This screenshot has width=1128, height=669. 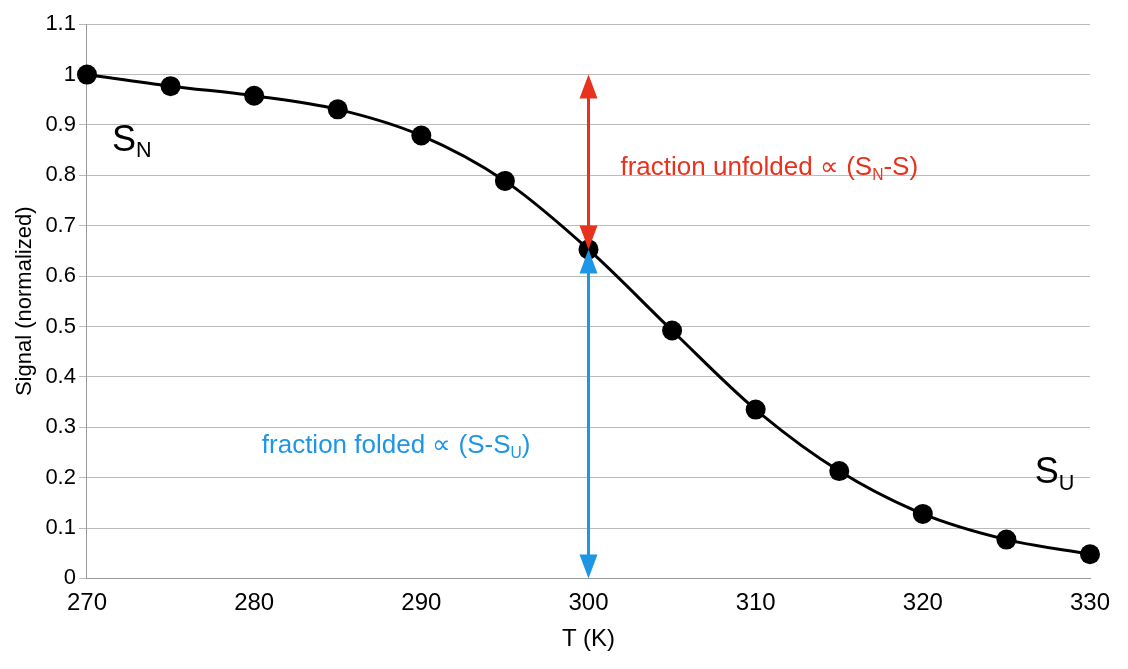 I want to click on y-tick-label: 0.4, so click(x=60, y=375).